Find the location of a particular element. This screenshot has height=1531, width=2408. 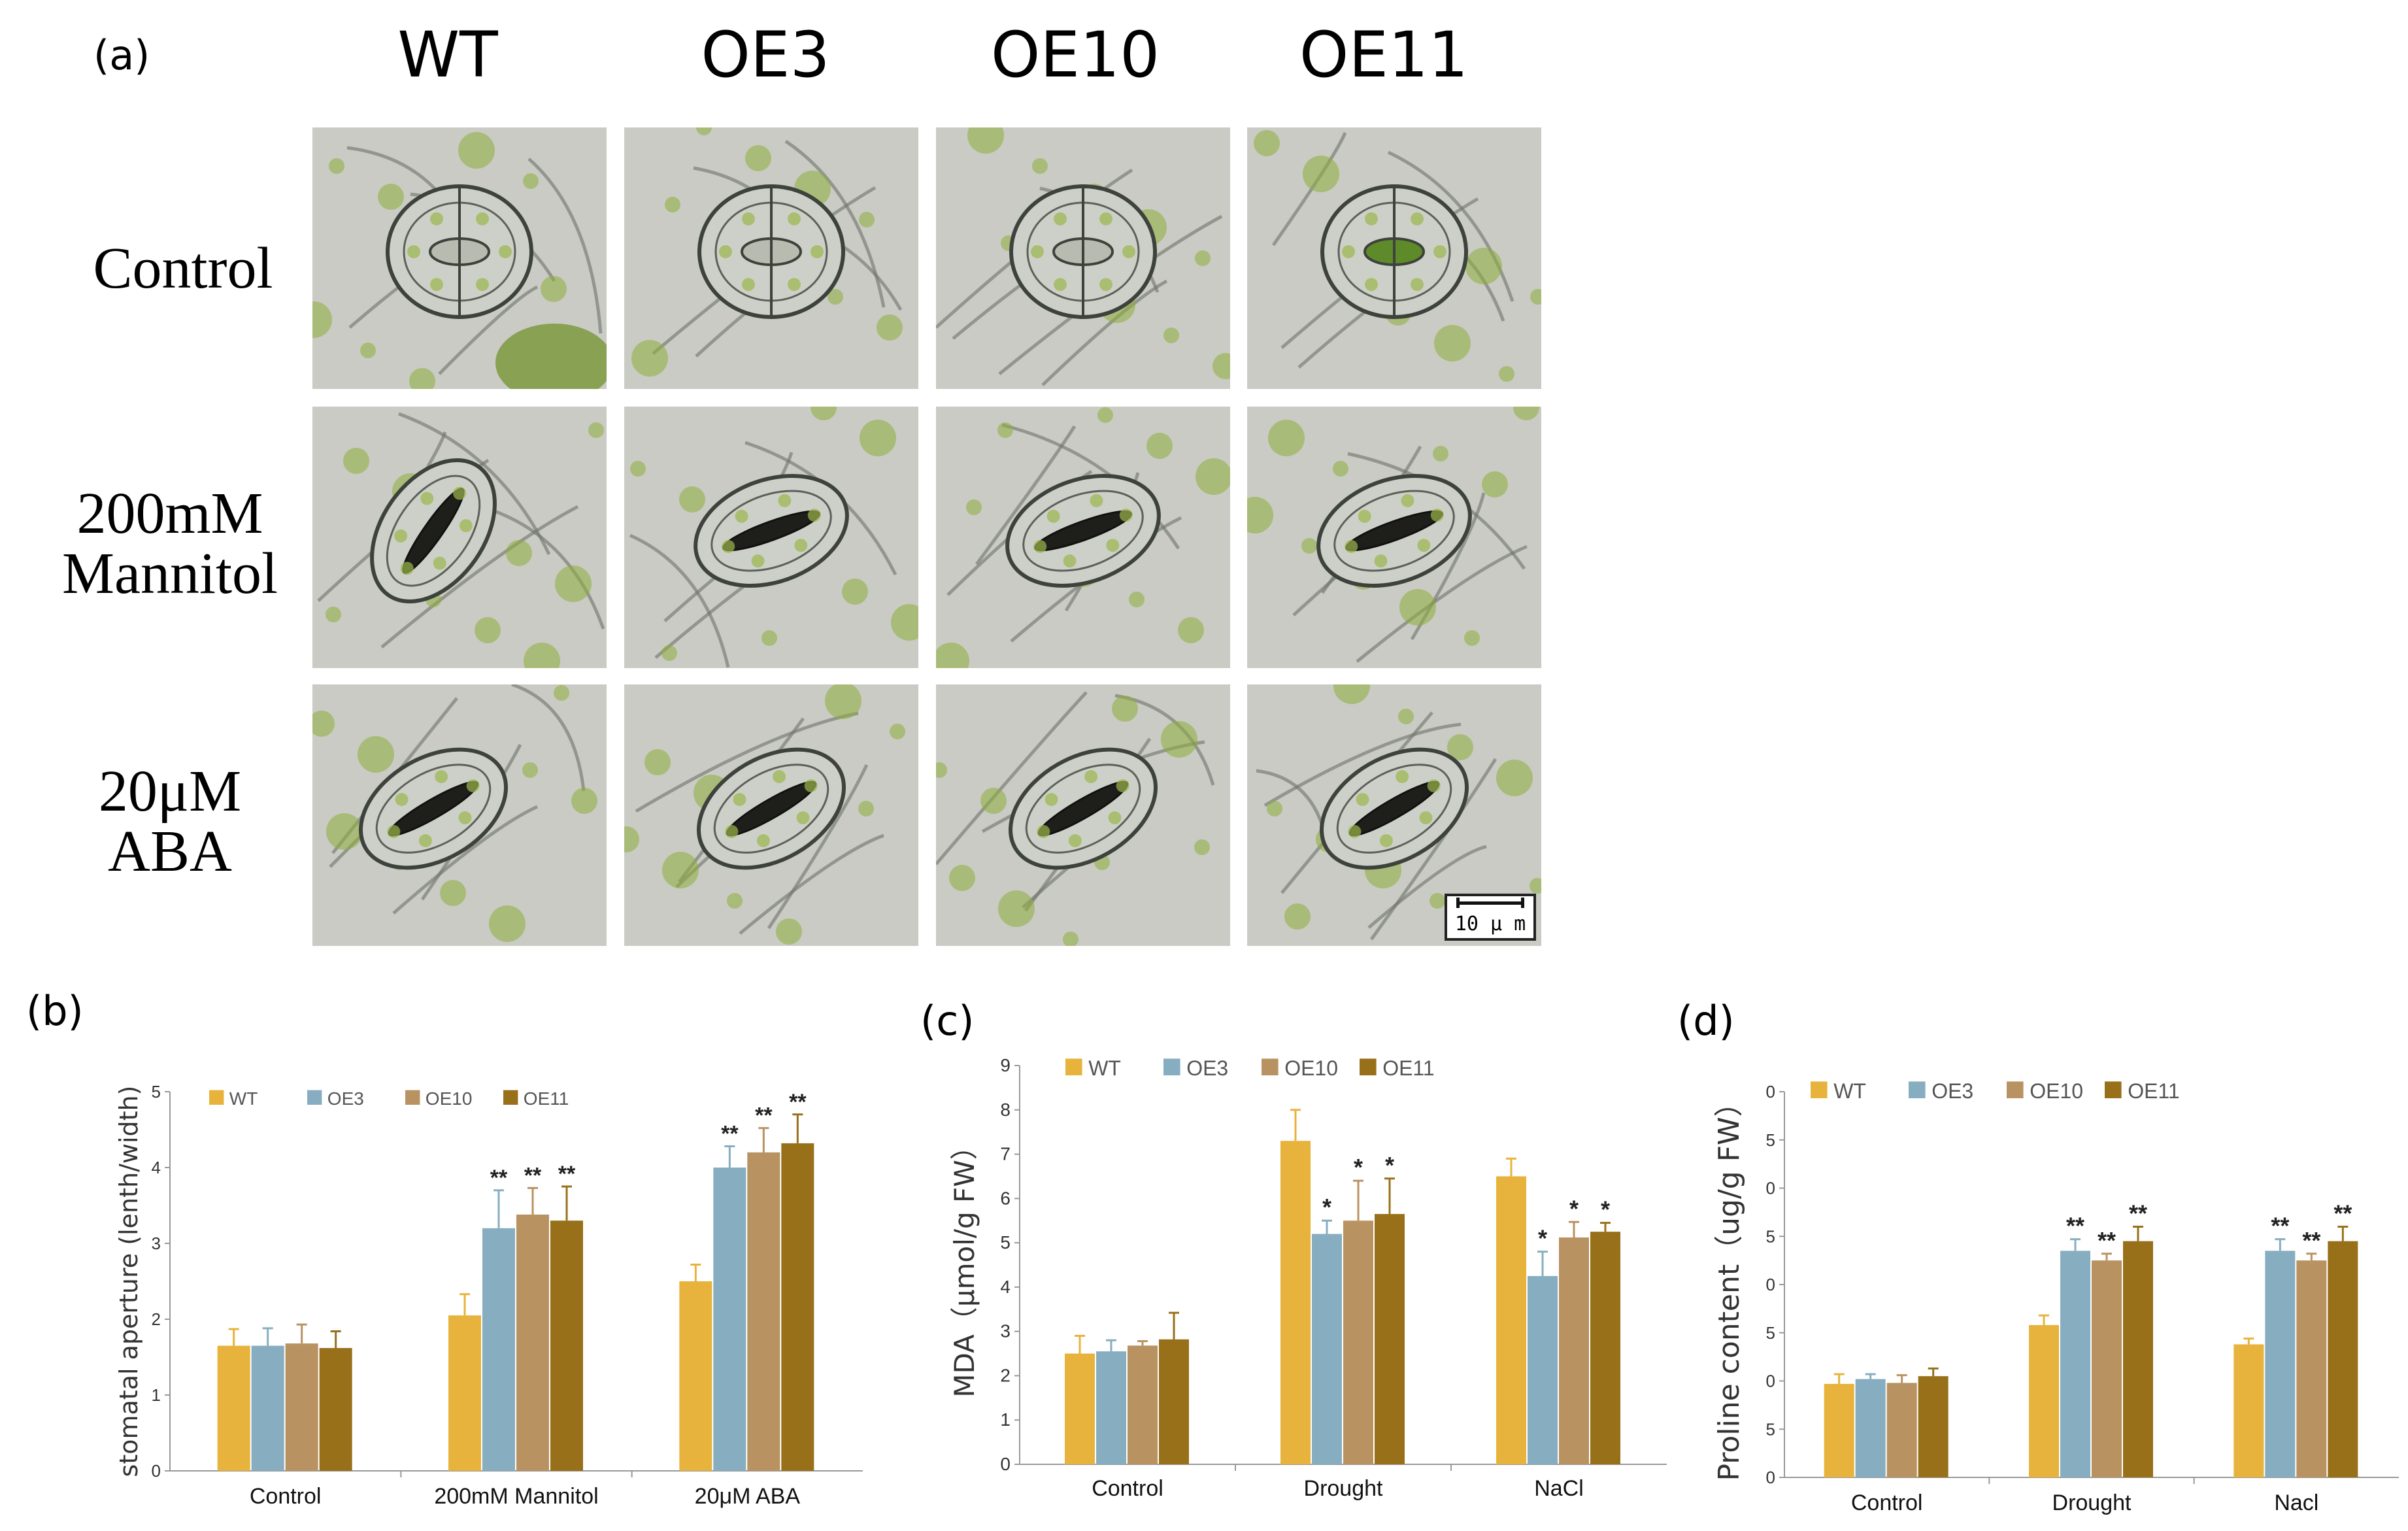

legend-label-wt: WT is located at coordinates (243, 1098).